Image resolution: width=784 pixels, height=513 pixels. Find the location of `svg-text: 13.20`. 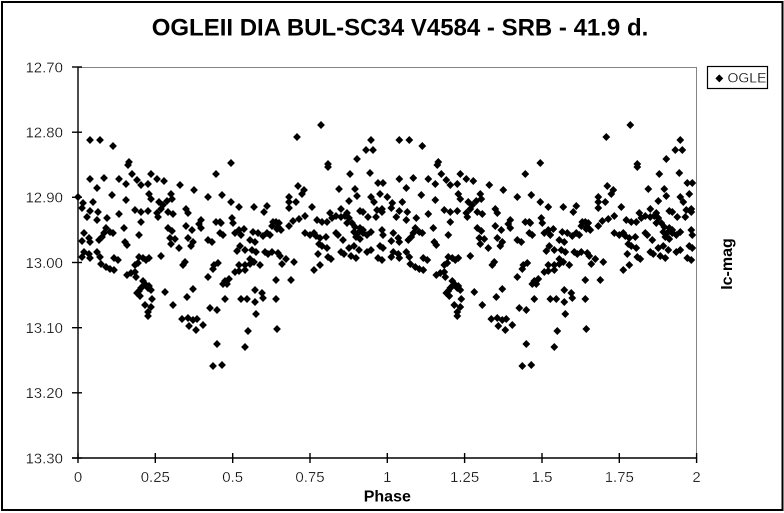

svg-text: 13.20 is located at coordinates (44, 393).